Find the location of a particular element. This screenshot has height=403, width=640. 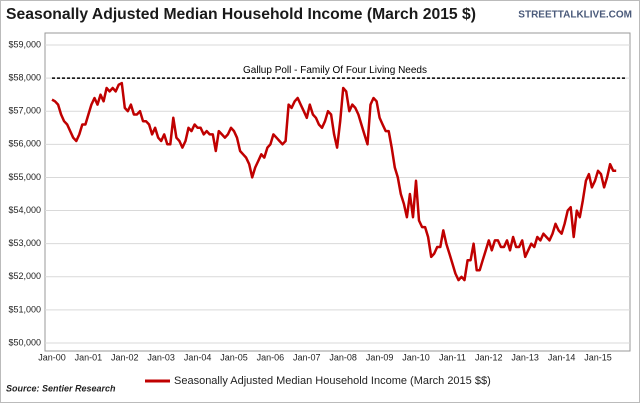

y-tick-label: $55,000 is located at coordinates (24, 177).